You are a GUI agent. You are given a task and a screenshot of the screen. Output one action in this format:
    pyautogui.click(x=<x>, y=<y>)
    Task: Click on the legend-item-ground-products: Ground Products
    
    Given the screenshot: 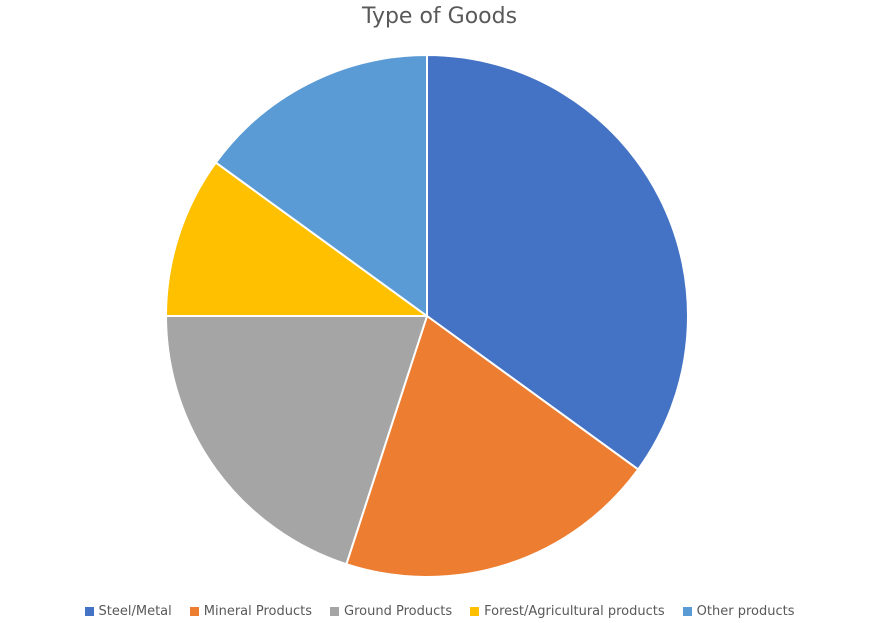 What is the action you would take?
    pyautogui.click(x=391, y=611)
    